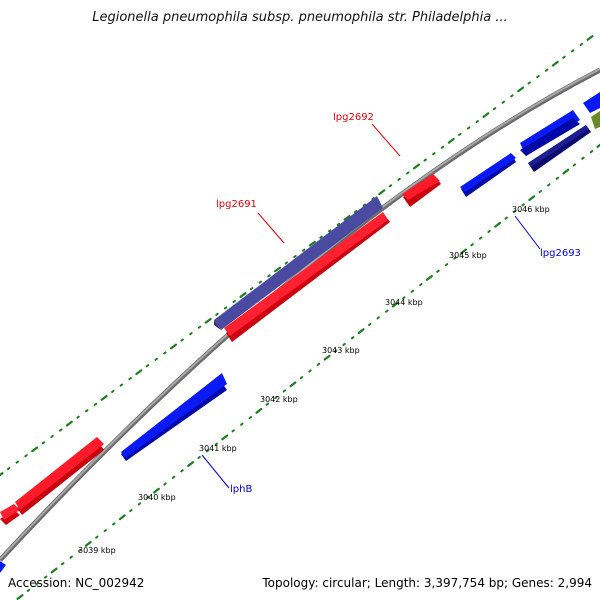 Image resolution: width=600 pixels, height=600 pixels. What do you see at coordinates (218, 448) in the screenshot?
I see `kbp-label-3041: 3041 kbp` at bounding box center [218, 448].